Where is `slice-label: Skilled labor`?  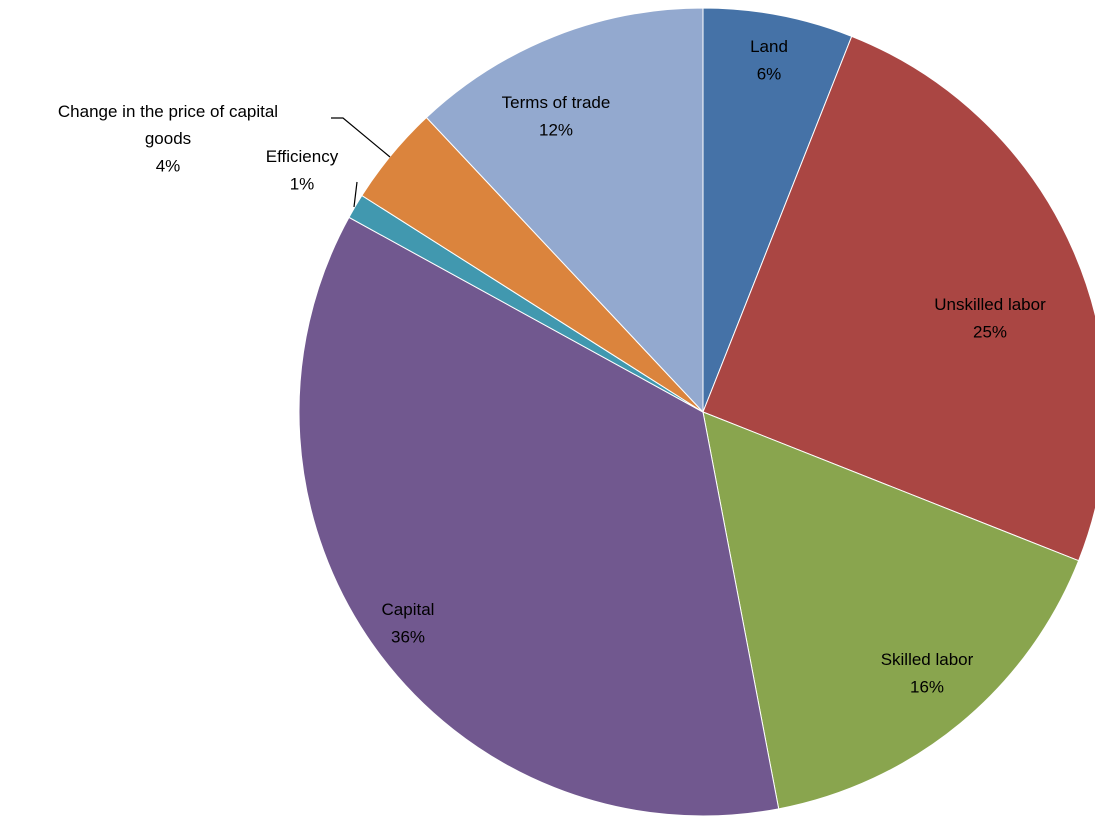 slice-label: Skilled labor is located at coordinates (927, 659).